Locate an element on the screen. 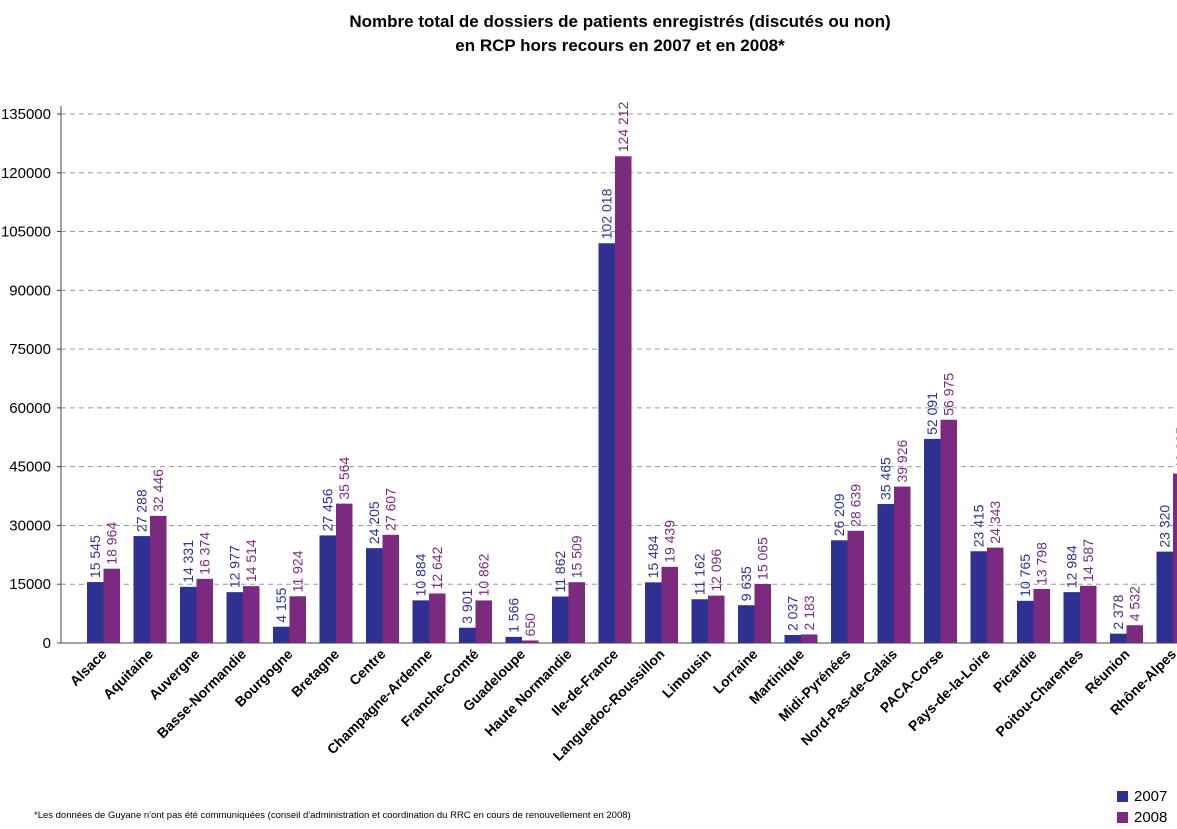 The width and height of the screenshot is (1177, 829). y-tick-label: 45000 is located at coordinates (30, 467).